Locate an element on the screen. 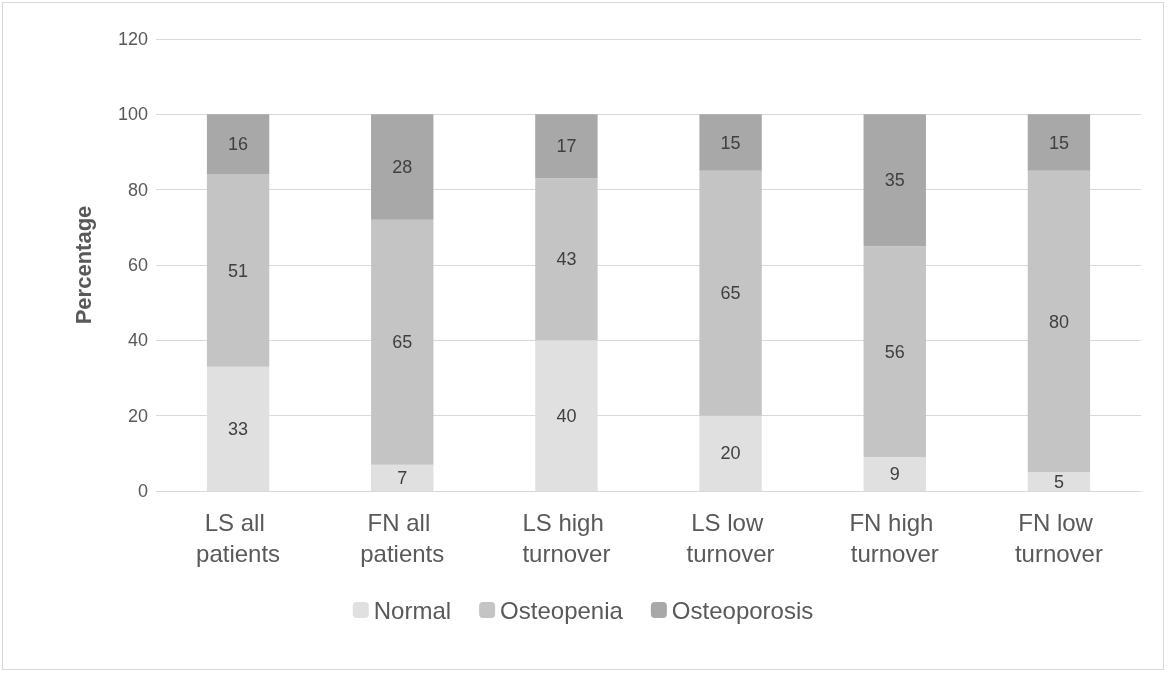  x-tick-label: FN all patients is located at coordinates (402, 538).